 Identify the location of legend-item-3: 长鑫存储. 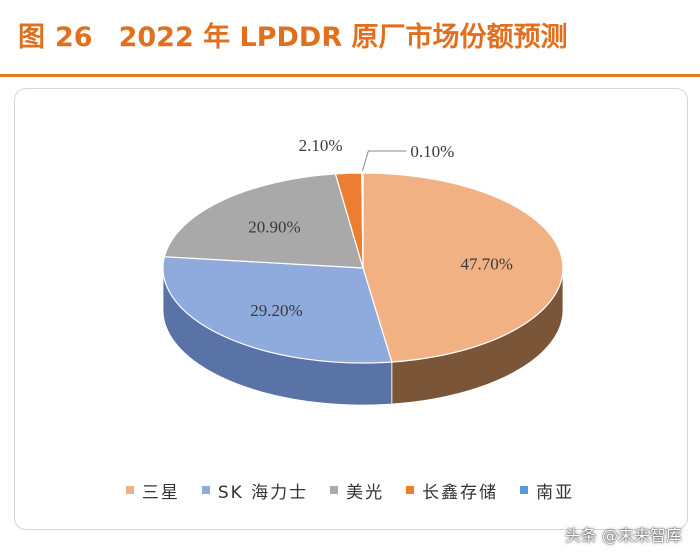
(452, 490).